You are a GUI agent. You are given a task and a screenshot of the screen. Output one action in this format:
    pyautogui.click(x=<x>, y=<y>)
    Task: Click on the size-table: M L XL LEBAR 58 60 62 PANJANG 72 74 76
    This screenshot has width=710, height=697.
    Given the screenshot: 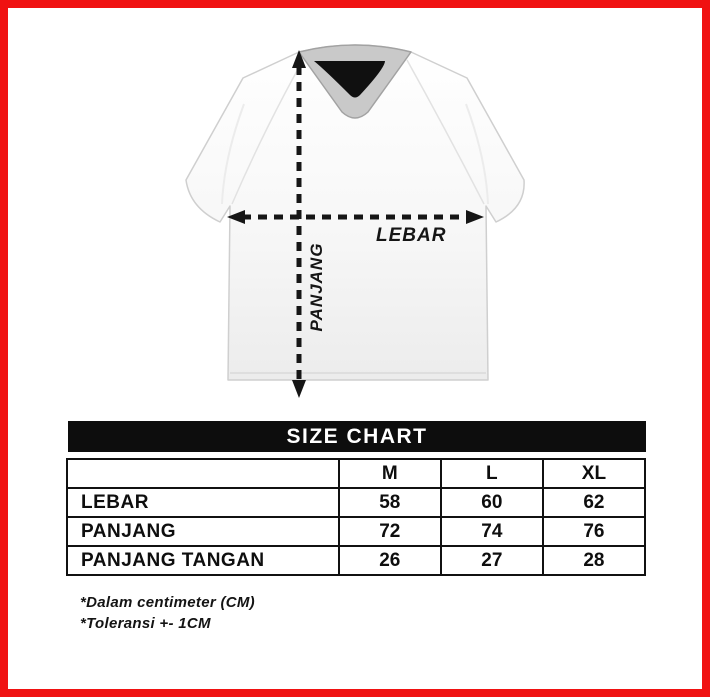 What is the action you would take?
    pyautogui.click(x=356, y=517)
    